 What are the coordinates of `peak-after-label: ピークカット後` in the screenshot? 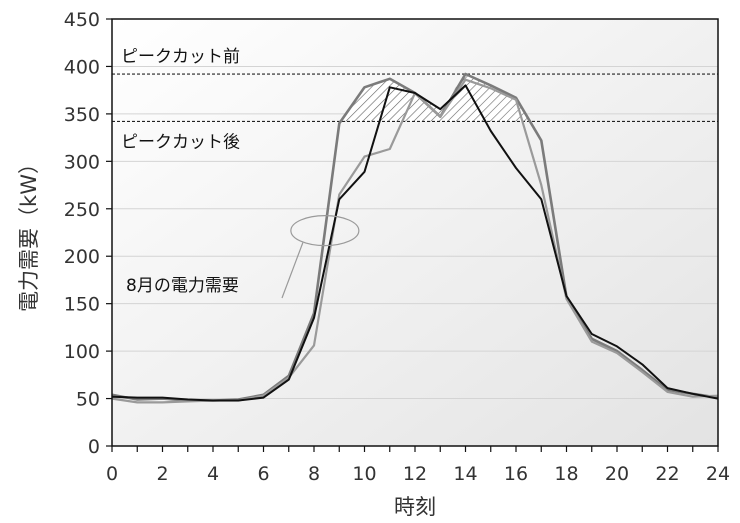 It's located at (180, 142).